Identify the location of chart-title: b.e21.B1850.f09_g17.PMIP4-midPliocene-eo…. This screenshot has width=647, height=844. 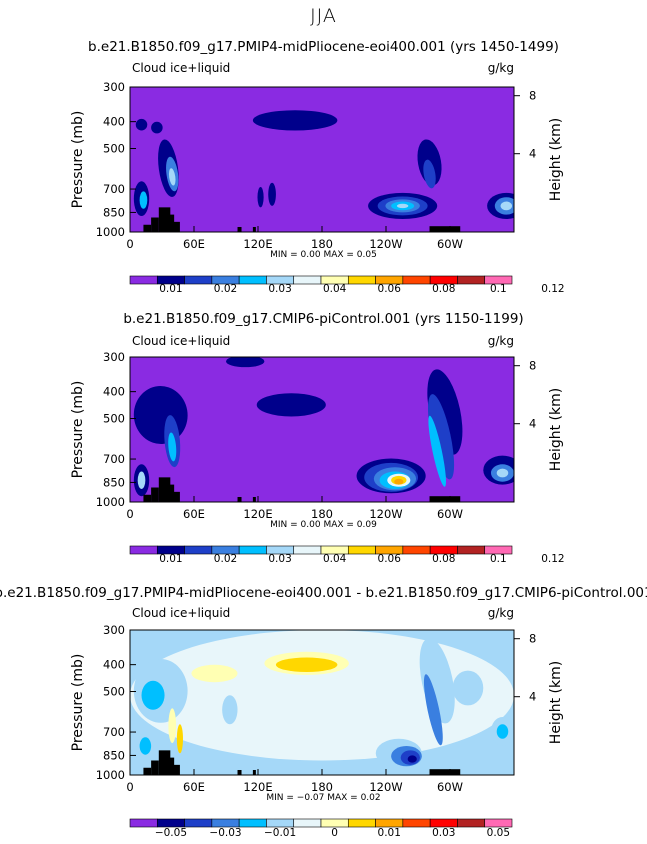
(323, 47).